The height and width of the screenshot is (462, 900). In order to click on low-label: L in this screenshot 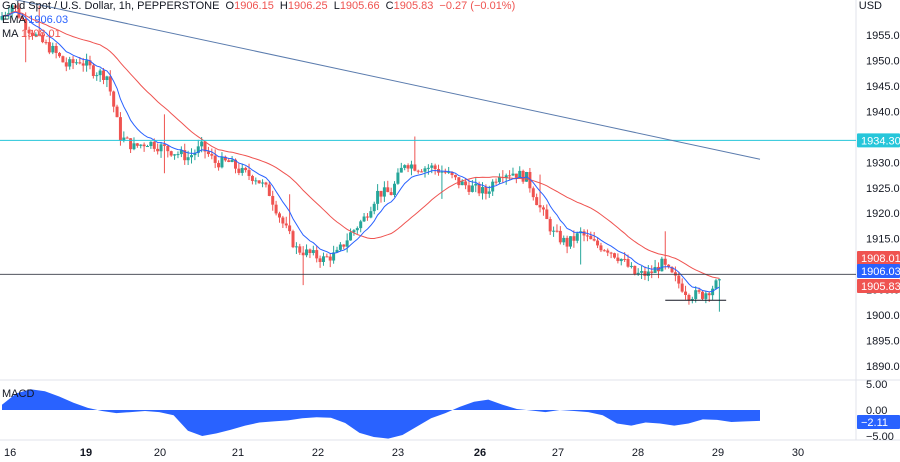, I will do `click(336, 6)`.